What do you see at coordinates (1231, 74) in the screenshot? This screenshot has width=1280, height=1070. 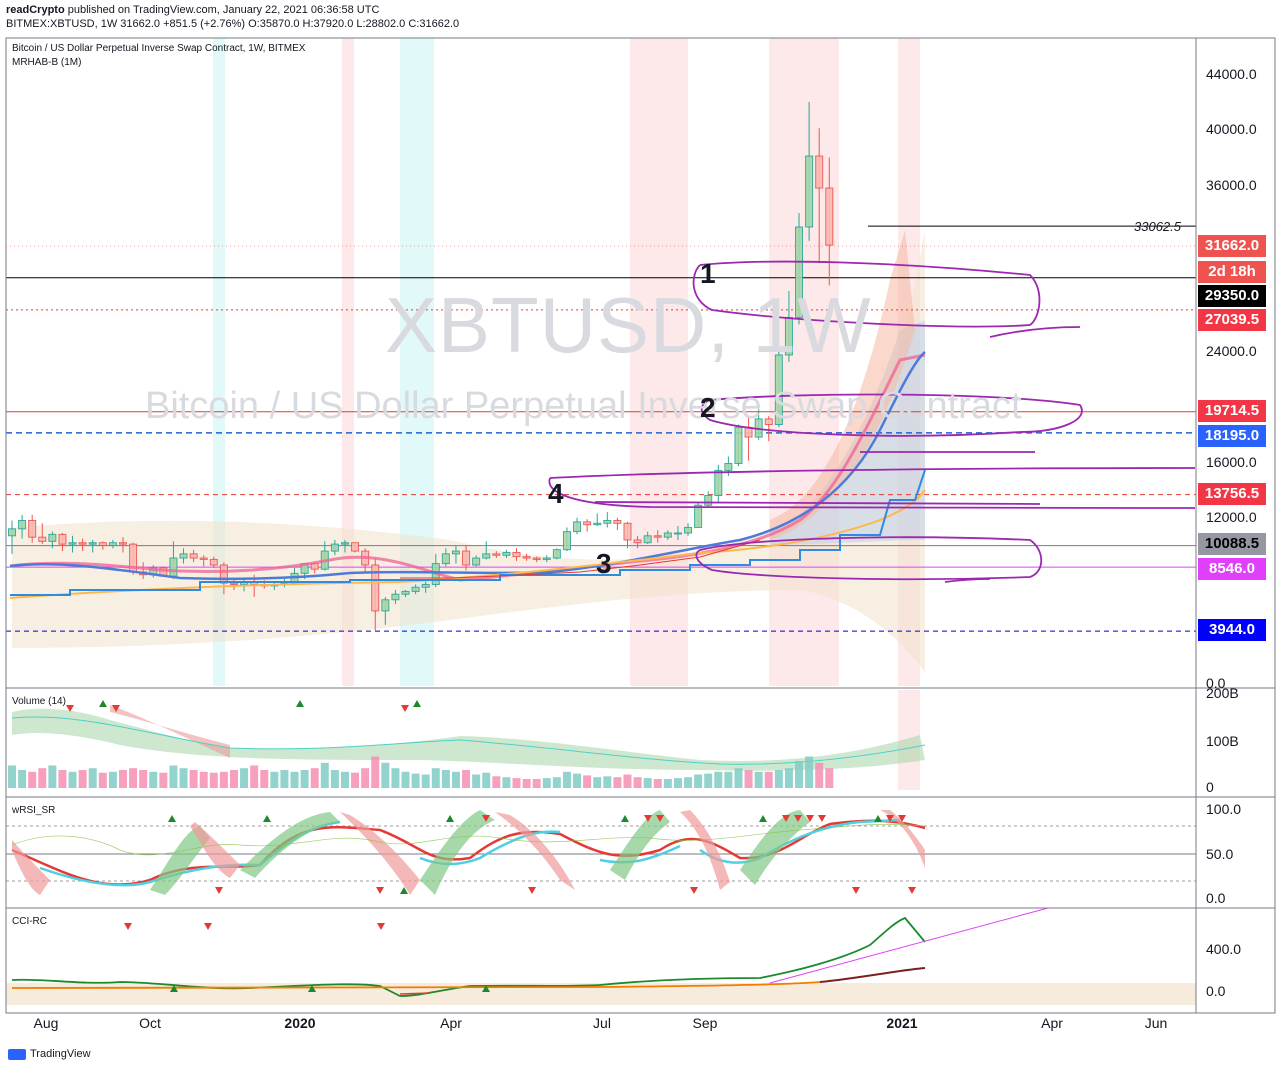 I see `price-tick: 44000.0` at bounding box center [1231, 74].